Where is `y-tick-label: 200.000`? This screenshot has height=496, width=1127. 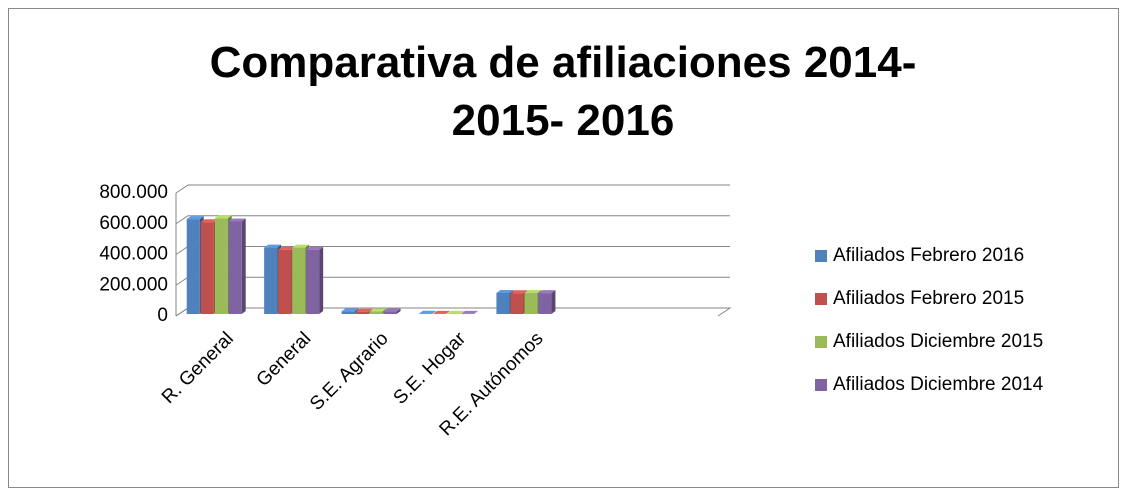 y-tick-label: 200.000 is located at coordinates (133, 284).